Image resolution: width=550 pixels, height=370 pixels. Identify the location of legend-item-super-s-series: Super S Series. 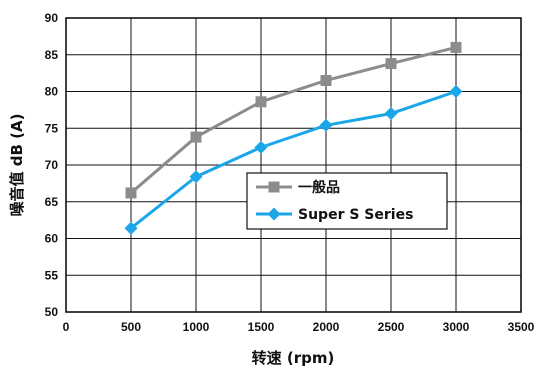
(334, 215).